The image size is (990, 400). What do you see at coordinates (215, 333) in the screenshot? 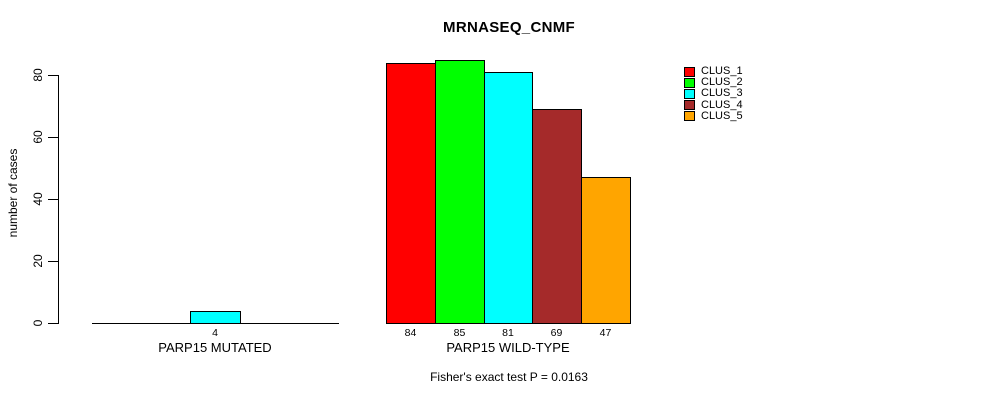
I see `bar-value-label: 4` at bounding box center [215, 333].